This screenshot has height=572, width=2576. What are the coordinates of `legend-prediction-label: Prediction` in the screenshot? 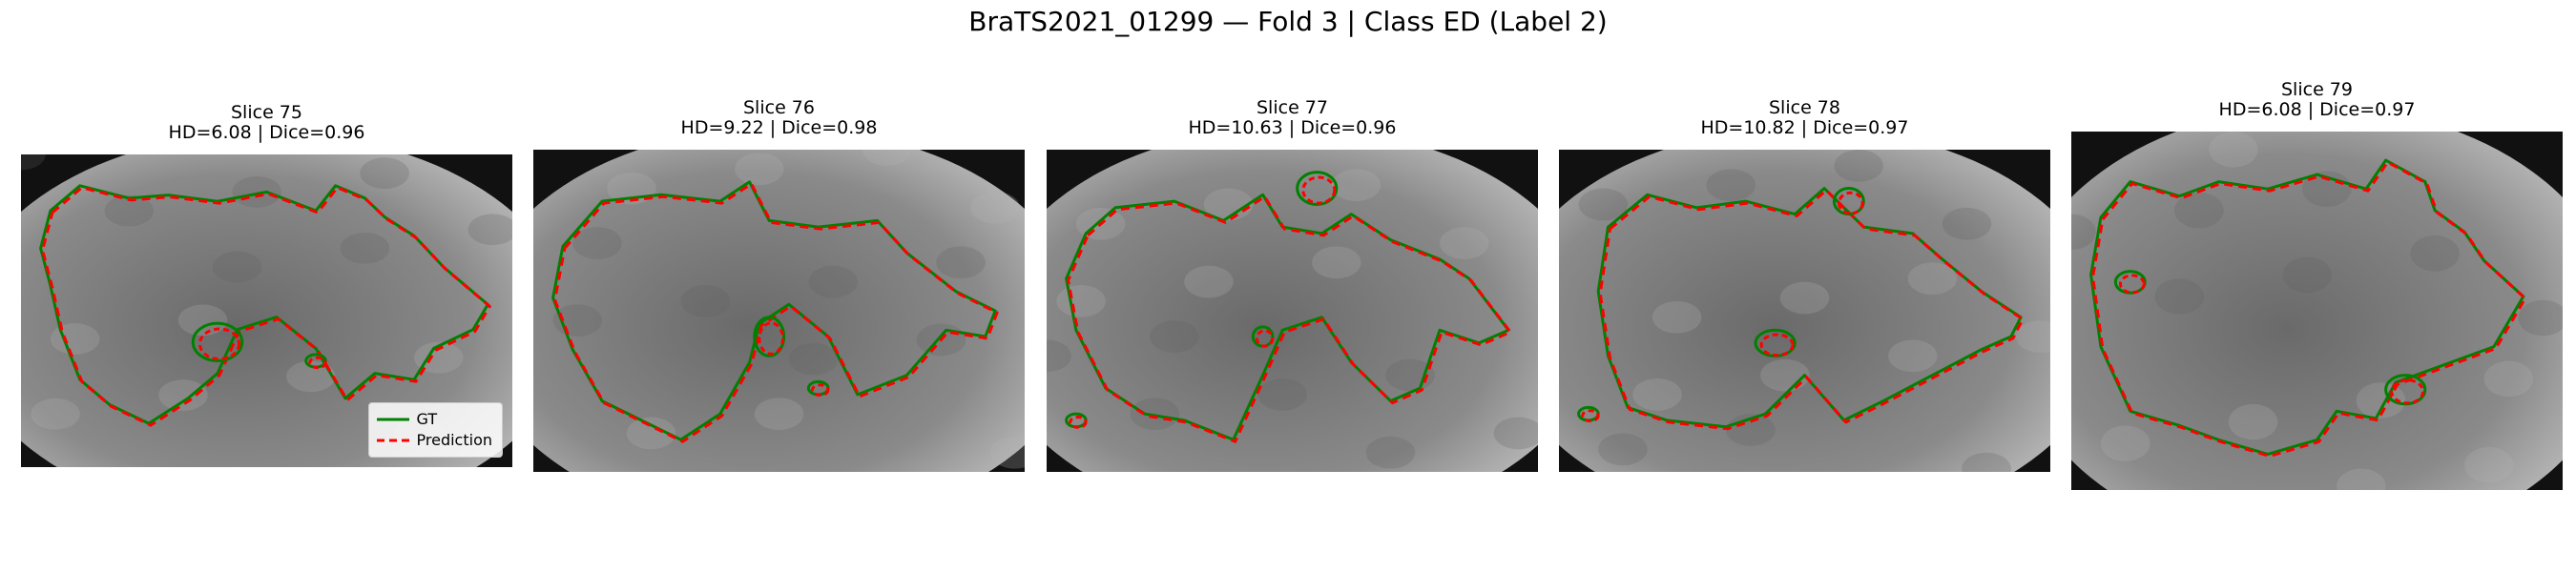 It's located at (454, 440).